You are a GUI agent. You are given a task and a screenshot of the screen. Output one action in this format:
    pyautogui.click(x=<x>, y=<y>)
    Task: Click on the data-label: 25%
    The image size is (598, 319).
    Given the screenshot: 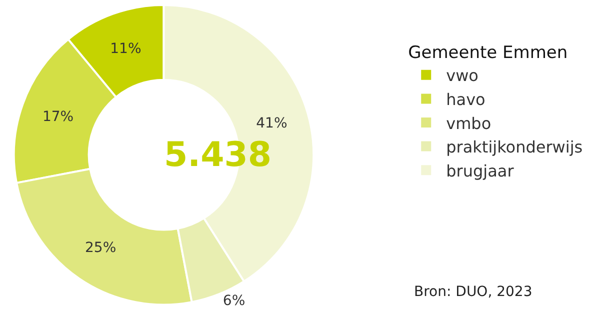 What is the action you would take?
    pyautogui.click(x=100, y=248)
    